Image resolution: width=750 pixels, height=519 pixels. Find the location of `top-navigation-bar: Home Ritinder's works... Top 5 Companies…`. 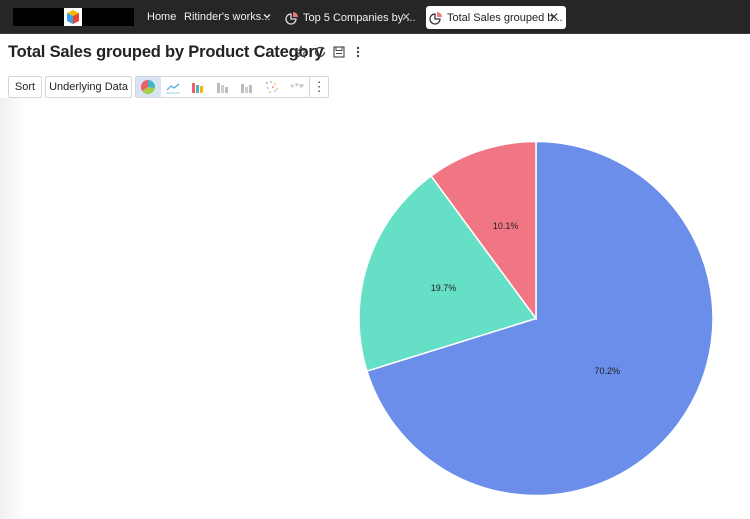

top-navigation-bar: Home Ritinder's works... Top 5 Companies… is located at coordinates (375, 17).